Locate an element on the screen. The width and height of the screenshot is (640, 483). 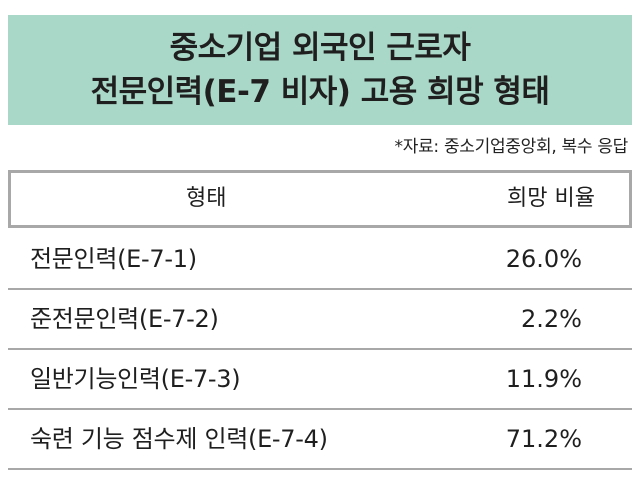
table-row: 준전문인력(E-7-2) 2.2% is located at coordinates (320, 320).